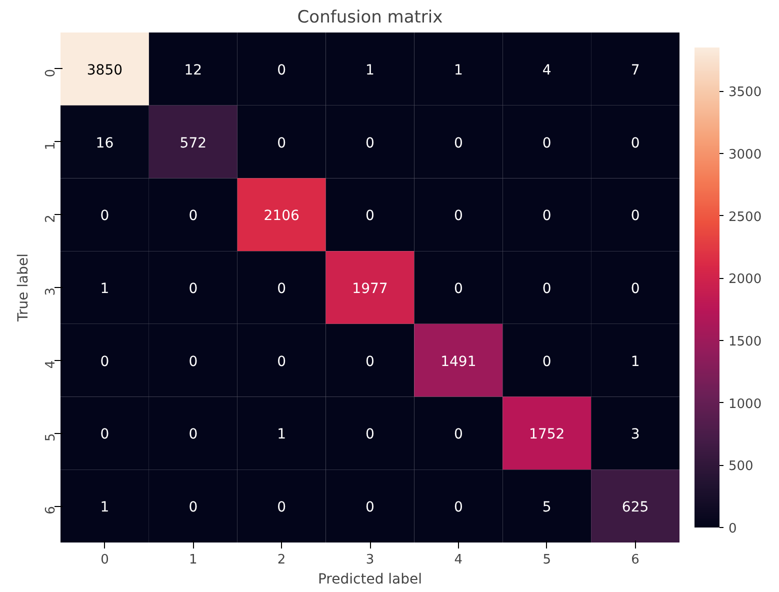 This screenshot has height=592, width=779. I want to click on y-tick-label: 0, so click(51, 73).